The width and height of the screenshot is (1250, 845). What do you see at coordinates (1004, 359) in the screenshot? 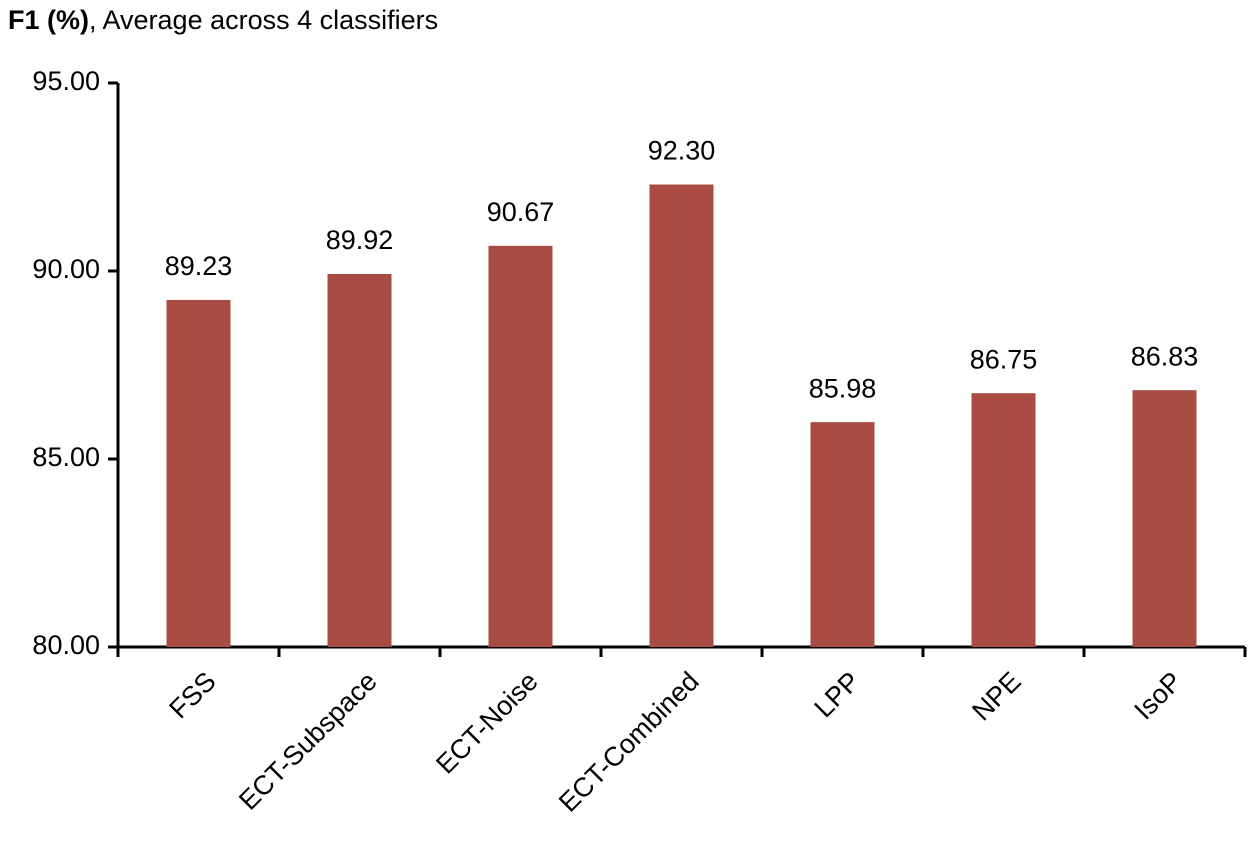
I see `value-label: 86.75` at bounding box center [1004, 359].